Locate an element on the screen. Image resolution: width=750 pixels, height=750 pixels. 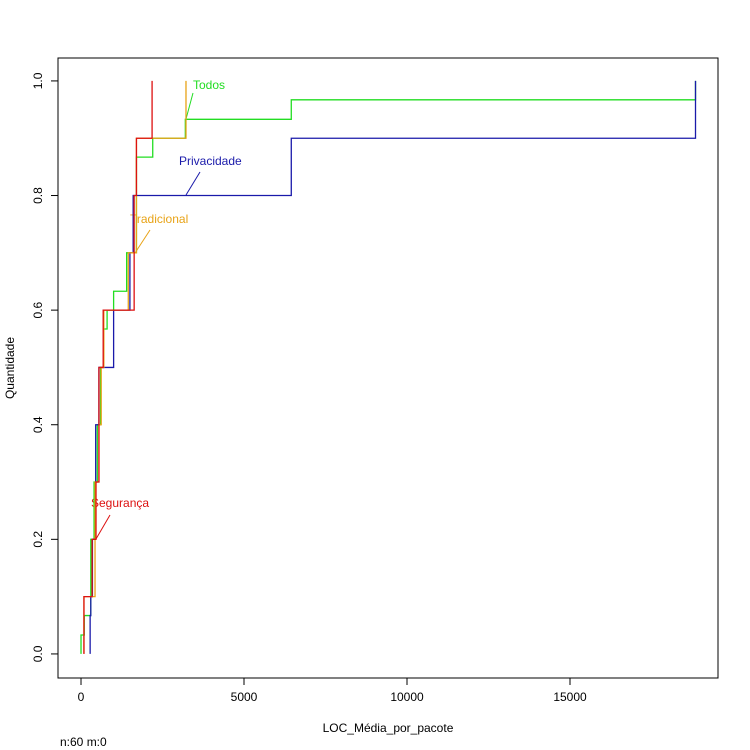
x-tick-label: 10000 is located at coordinates (407, 697).